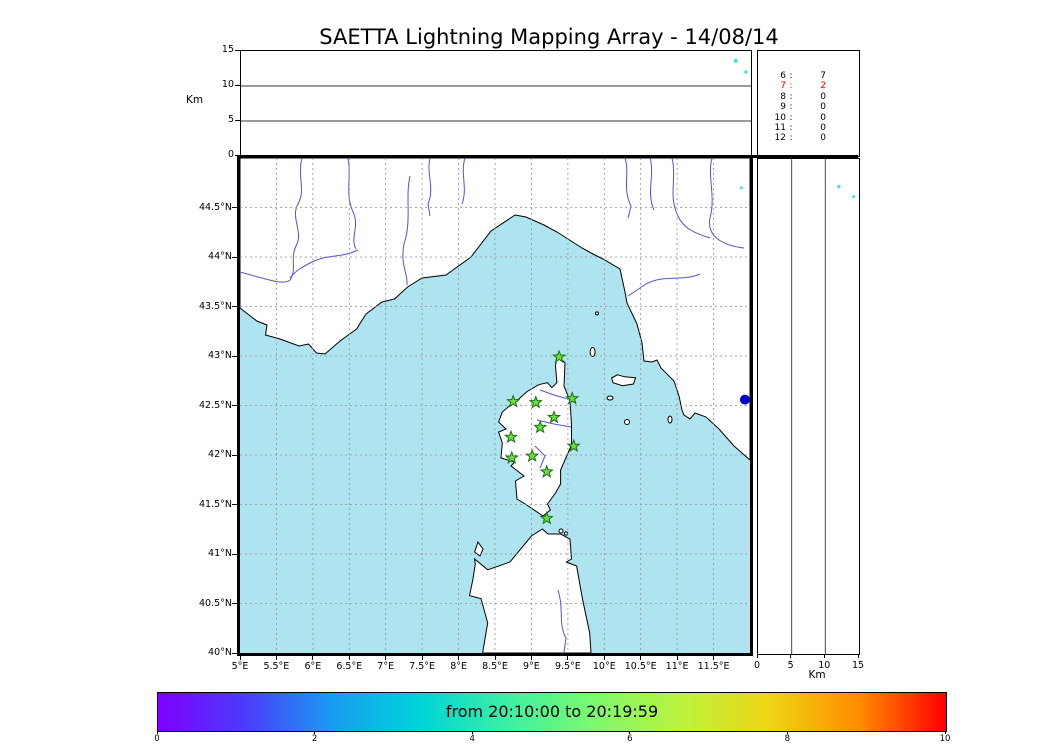  I want to click on stats-key: 7, so click(783, 86).